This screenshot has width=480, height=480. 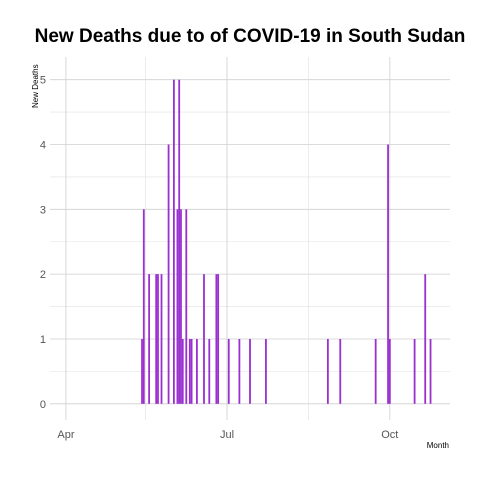 What do you see at coordinates (43, 243) in the screenshot?
I see `y-tick-labels: 0 1 2 3 4 5` at bounding box center [43, 243].